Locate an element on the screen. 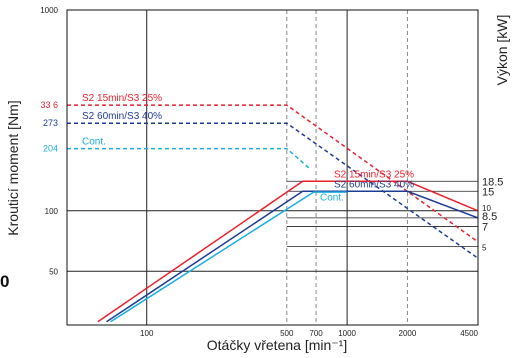 The width and height of the screenshot is (523, 358). x-tick-label: 500 is located at coordinates (287, 333).